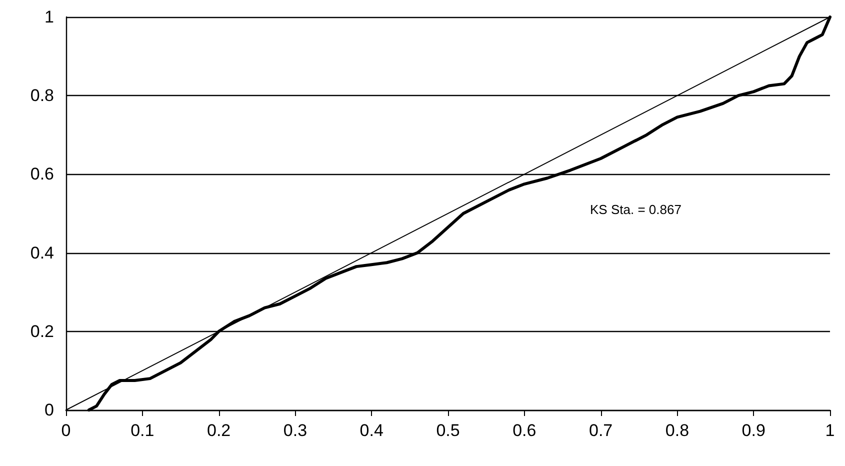 This screenshot has width=845, height=466. What do you see at coordinates (49, 17) in the screenshot?
I see `y-tick-label: 1` at bounding box center [49, 17].